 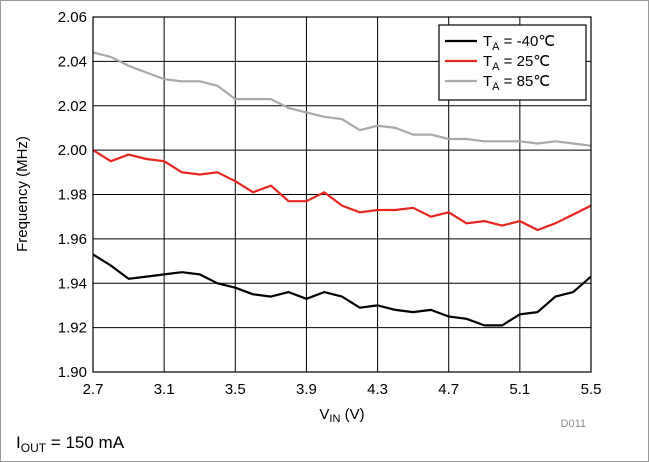 What do you see at coordinates (93, 389) in the screenshot?
I see `x-tick-label: 2.7` at bounding box center [93, 389].